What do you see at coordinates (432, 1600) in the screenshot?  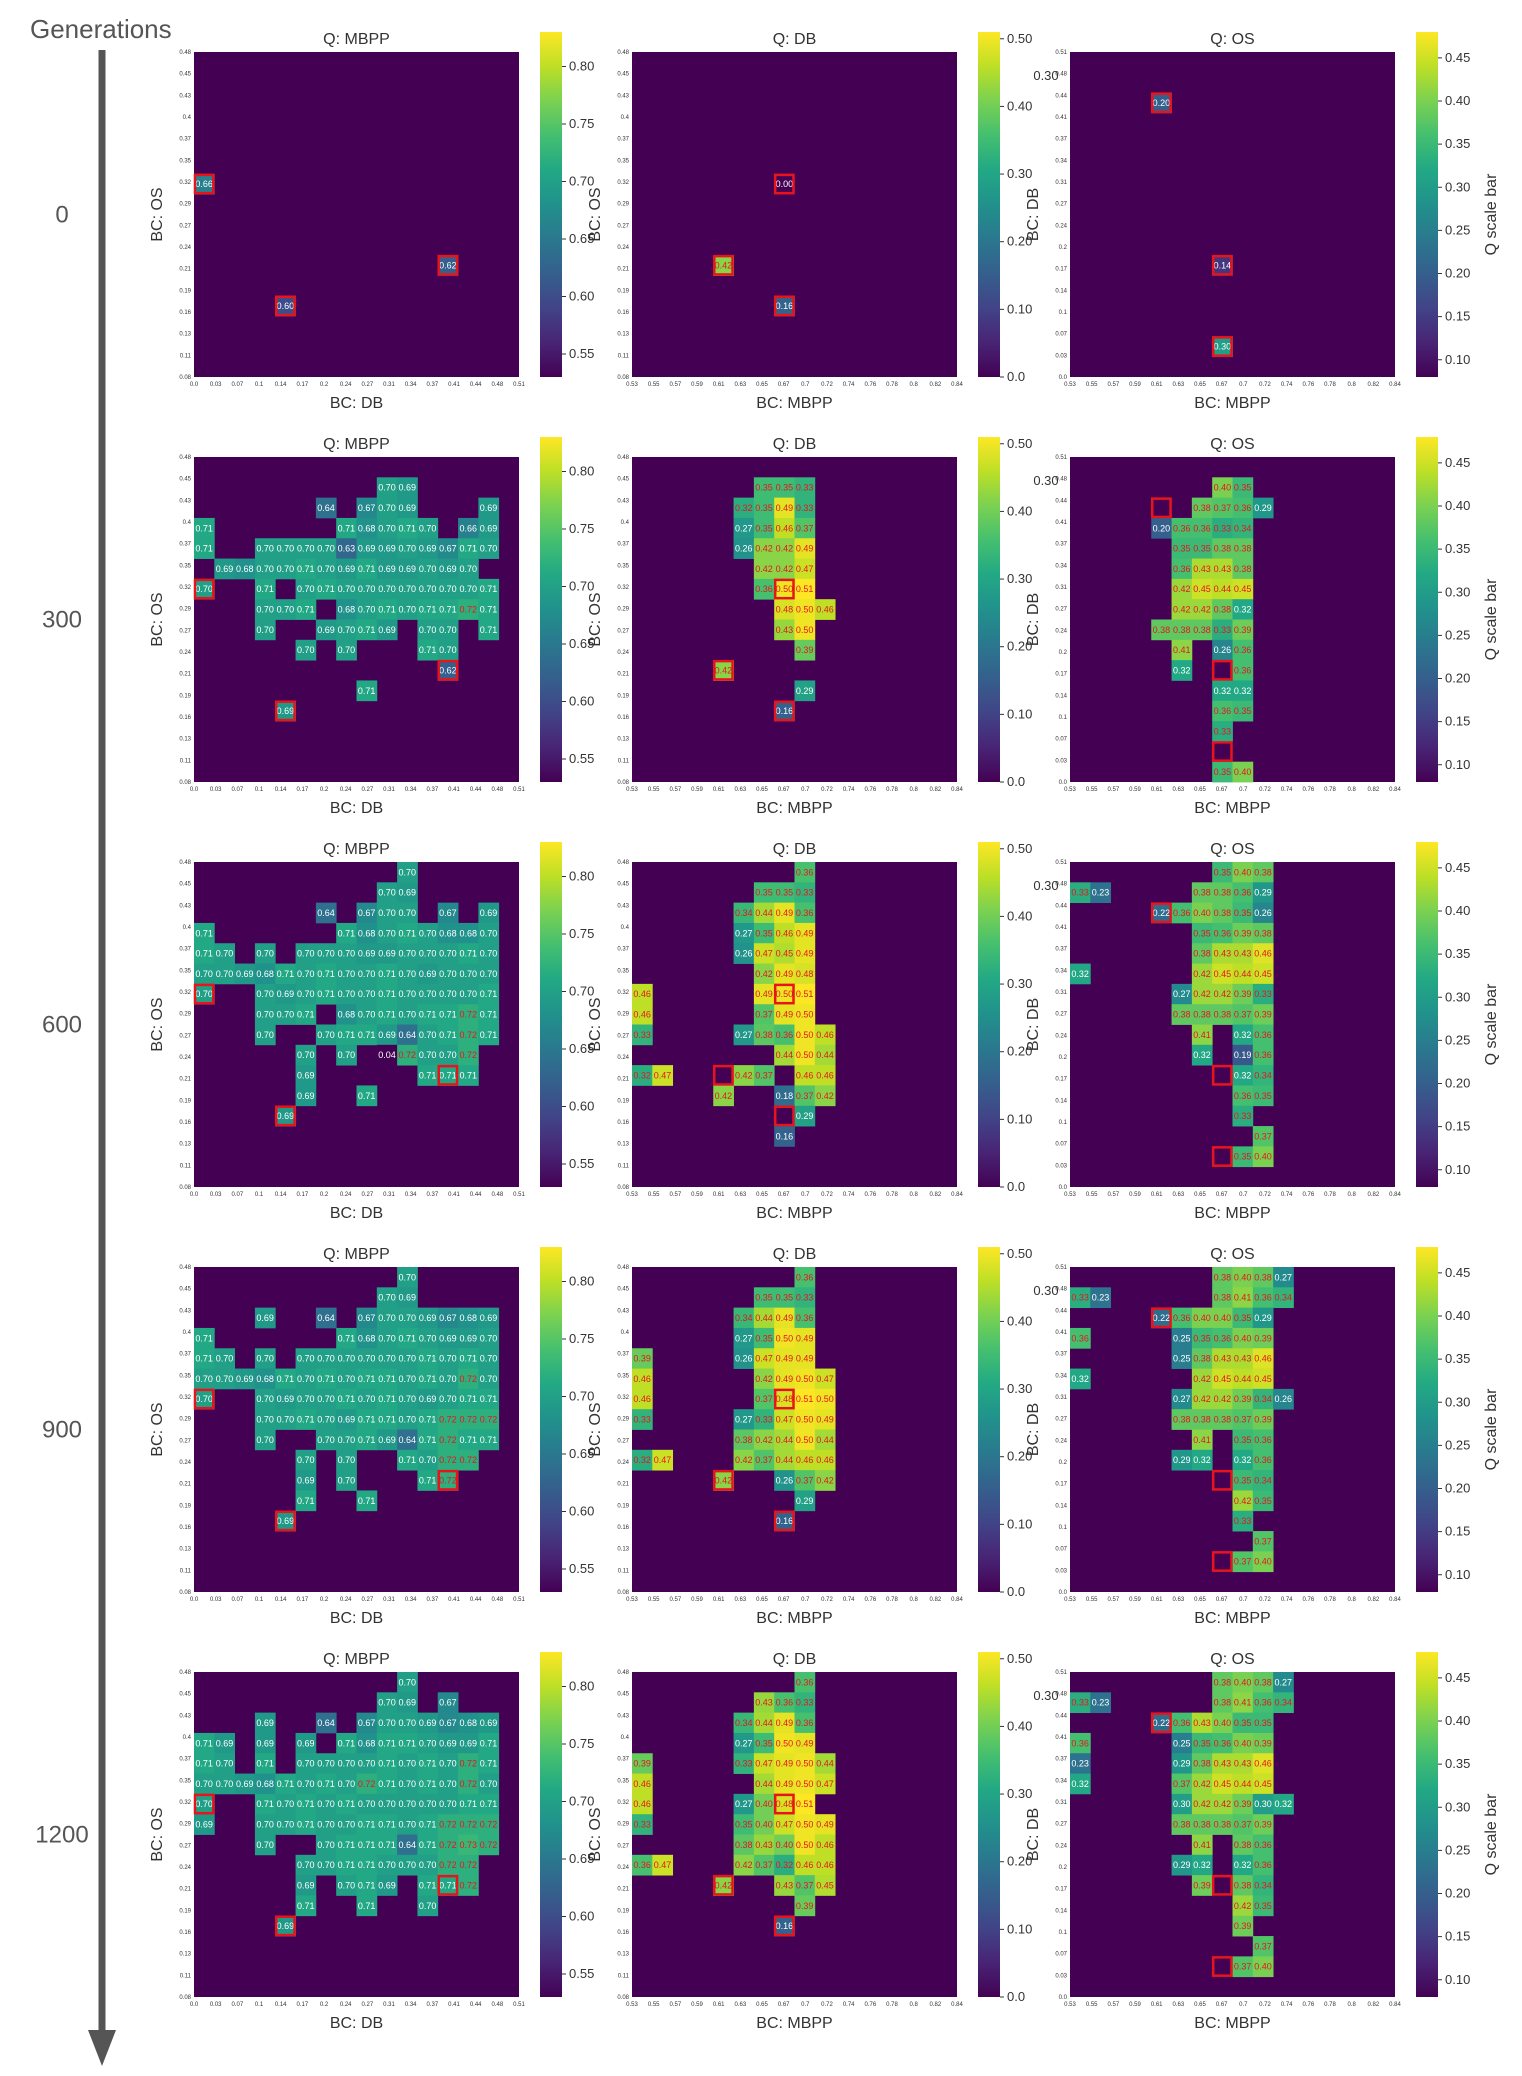 I see `x-tick-label: 0.37` at bounding box center [432, 1600].